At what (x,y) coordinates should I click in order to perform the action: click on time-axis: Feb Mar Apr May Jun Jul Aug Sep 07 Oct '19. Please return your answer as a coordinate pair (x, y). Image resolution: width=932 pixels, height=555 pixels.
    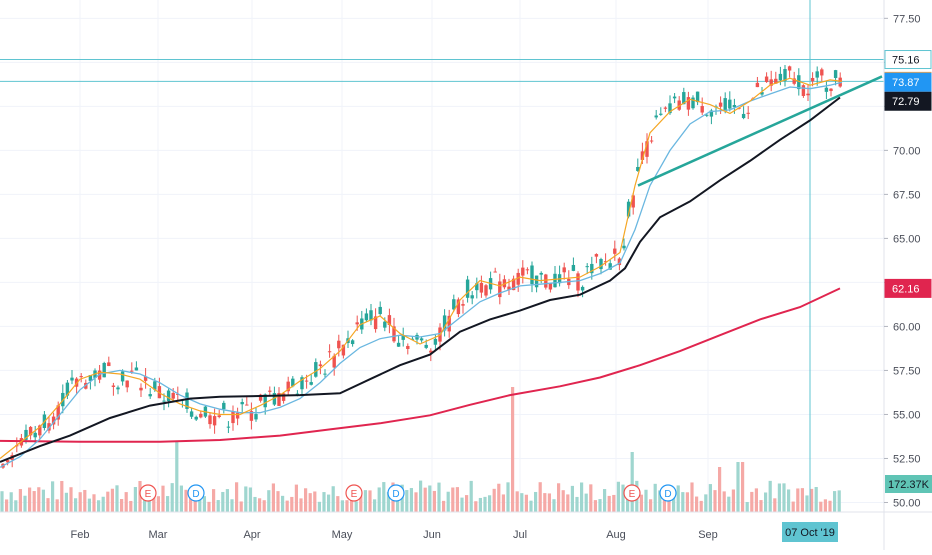
    Looking at the image, I should click on (466, 526).